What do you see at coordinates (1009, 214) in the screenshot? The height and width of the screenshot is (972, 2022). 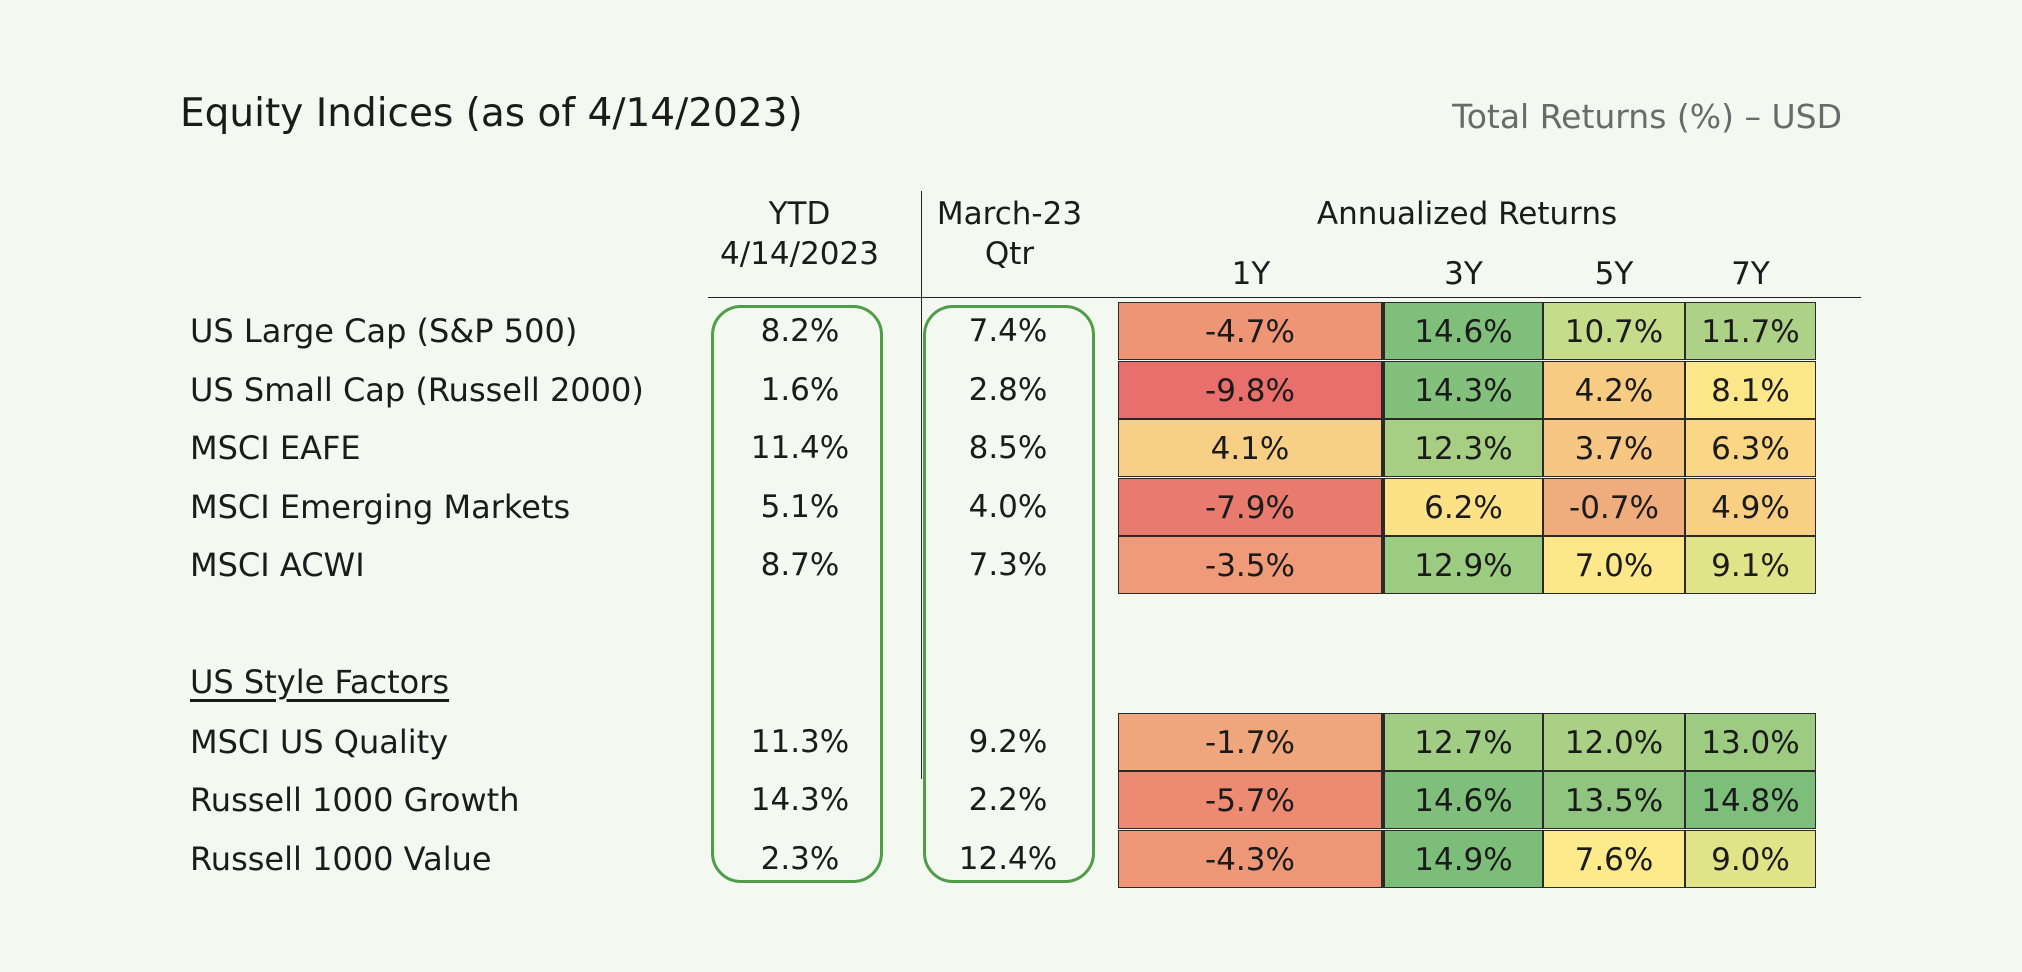 I see `qtr-header-line1: March-23` at bounding box center [1009, 214].